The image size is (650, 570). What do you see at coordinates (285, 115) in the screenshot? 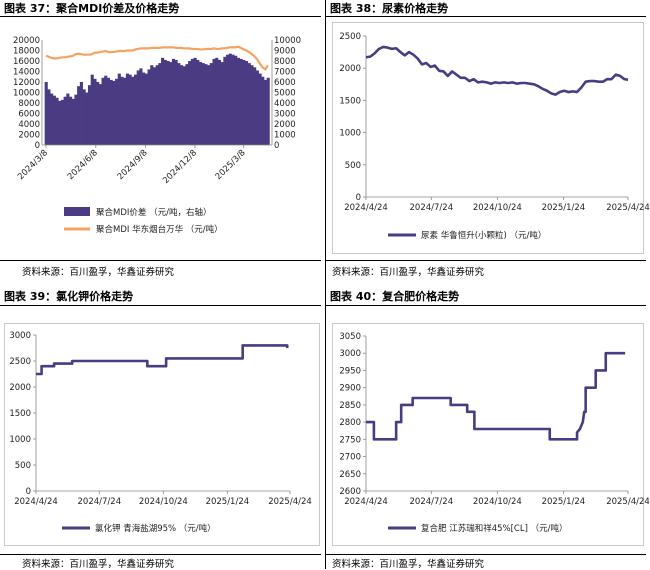
I see `y-tick-label-right: 3000` at bounding box center [285, 115].